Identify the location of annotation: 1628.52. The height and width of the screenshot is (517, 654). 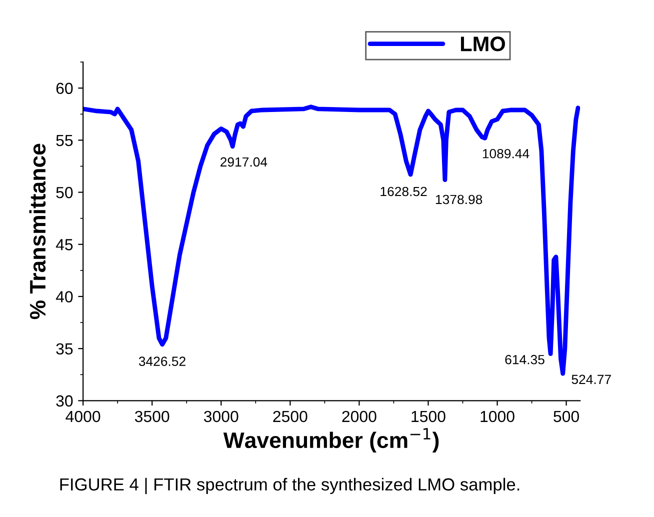
(403, 191).